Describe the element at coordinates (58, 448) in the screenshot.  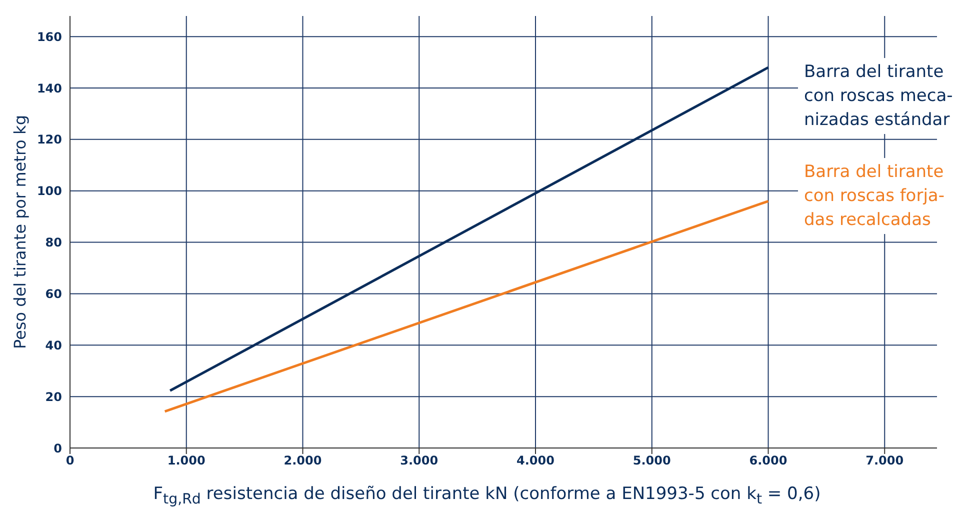
I see `y-tick-label: 0` at that location.